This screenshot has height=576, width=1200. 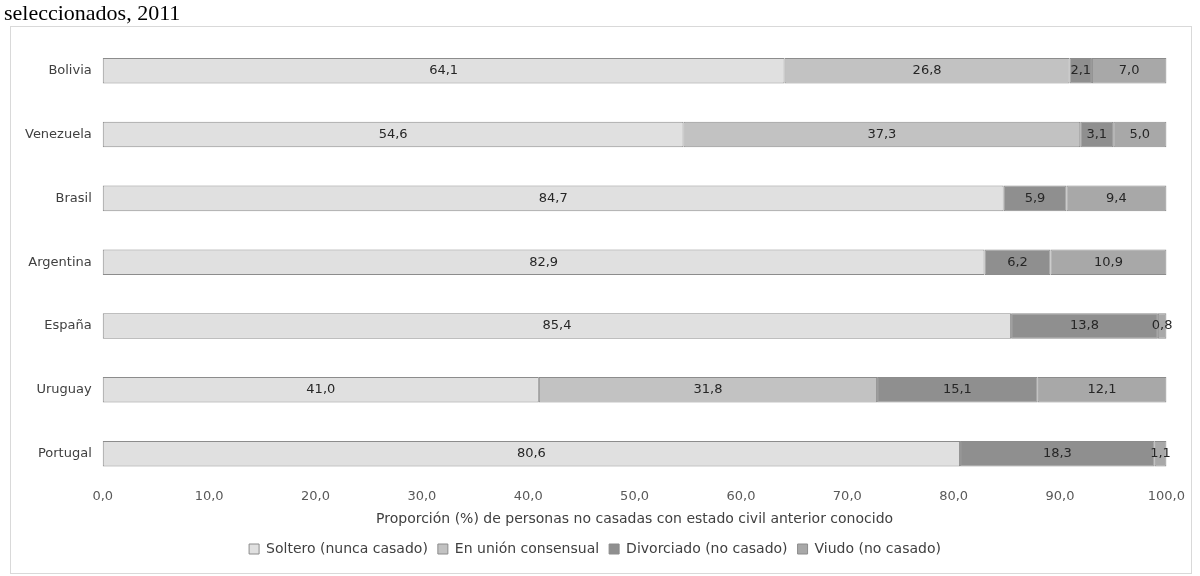 What do you see at coordinates (1129, 70) in the screenshot?
I see `data-label: 7,0` at bounding box center [1129, 70].